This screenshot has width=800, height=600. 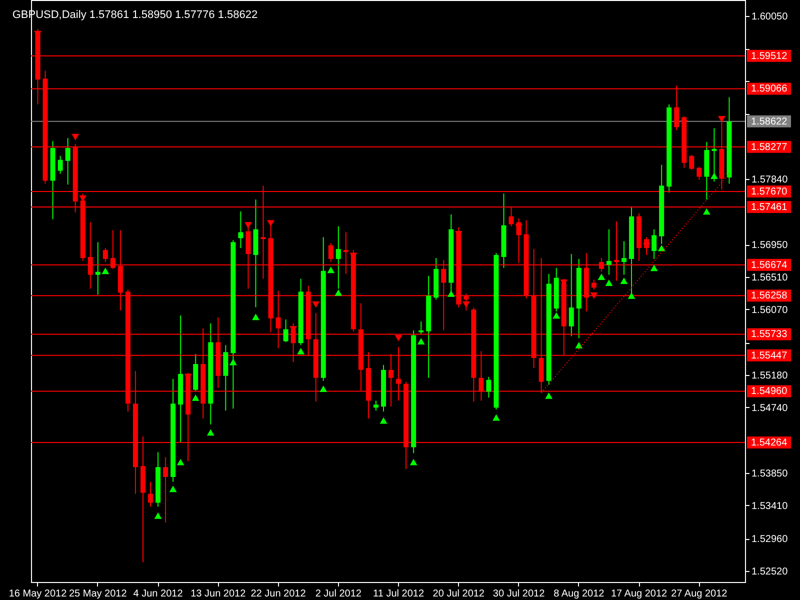 I want to click on y-tick-label: 1.57840, so click(x=770, y=180).